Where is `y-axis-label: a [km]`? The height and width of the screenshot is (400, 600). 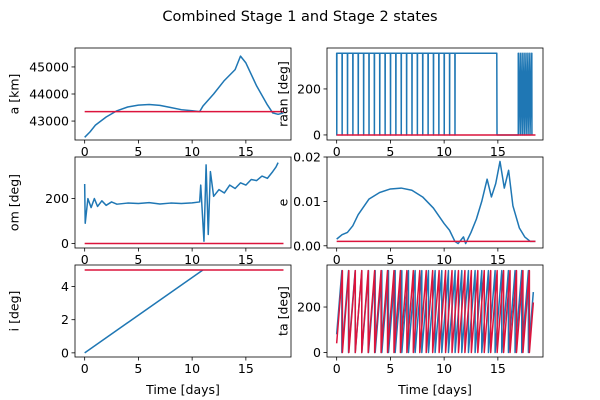 y-axis-label: a [km] is located at coordinates (13, 94).